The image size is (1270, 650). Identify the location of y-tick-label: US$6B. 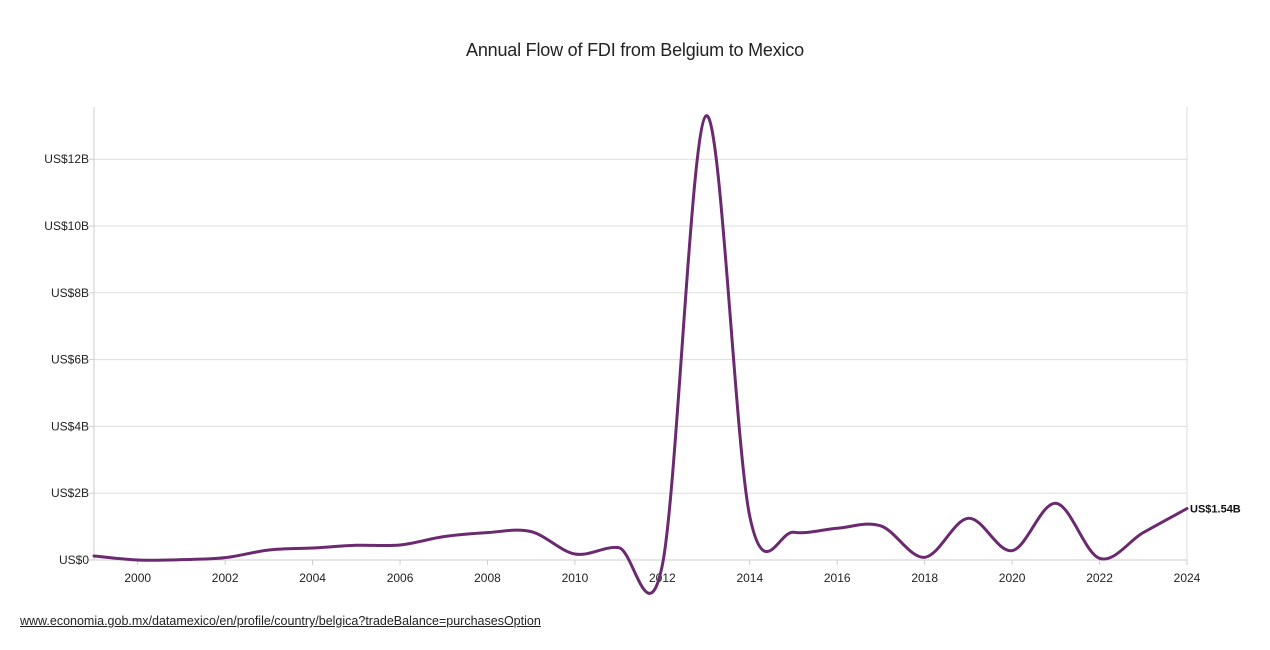
(70, 360).